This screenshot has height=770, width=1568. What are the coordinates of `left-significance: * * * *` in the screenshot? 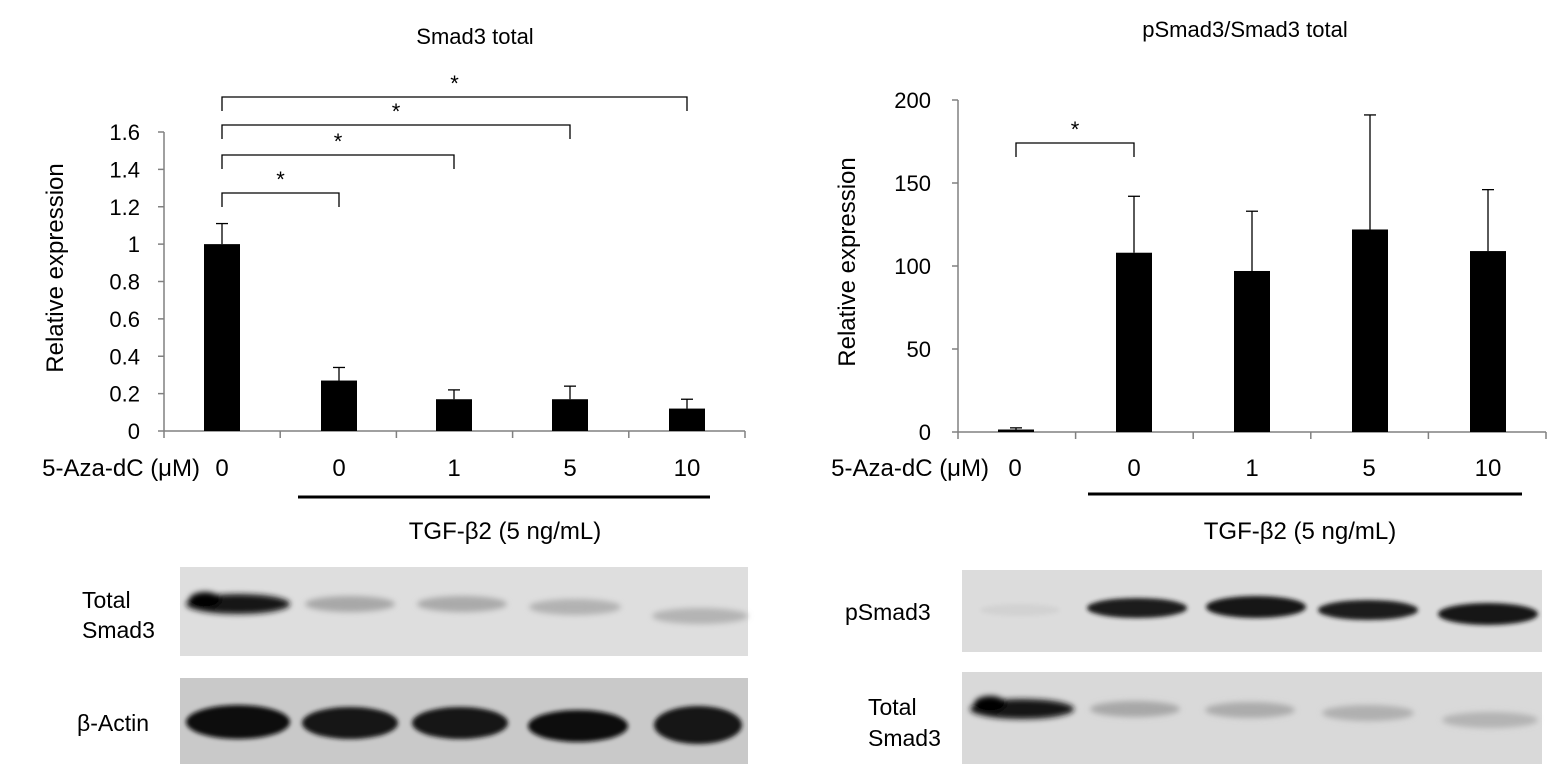 It's located at (454, 139).